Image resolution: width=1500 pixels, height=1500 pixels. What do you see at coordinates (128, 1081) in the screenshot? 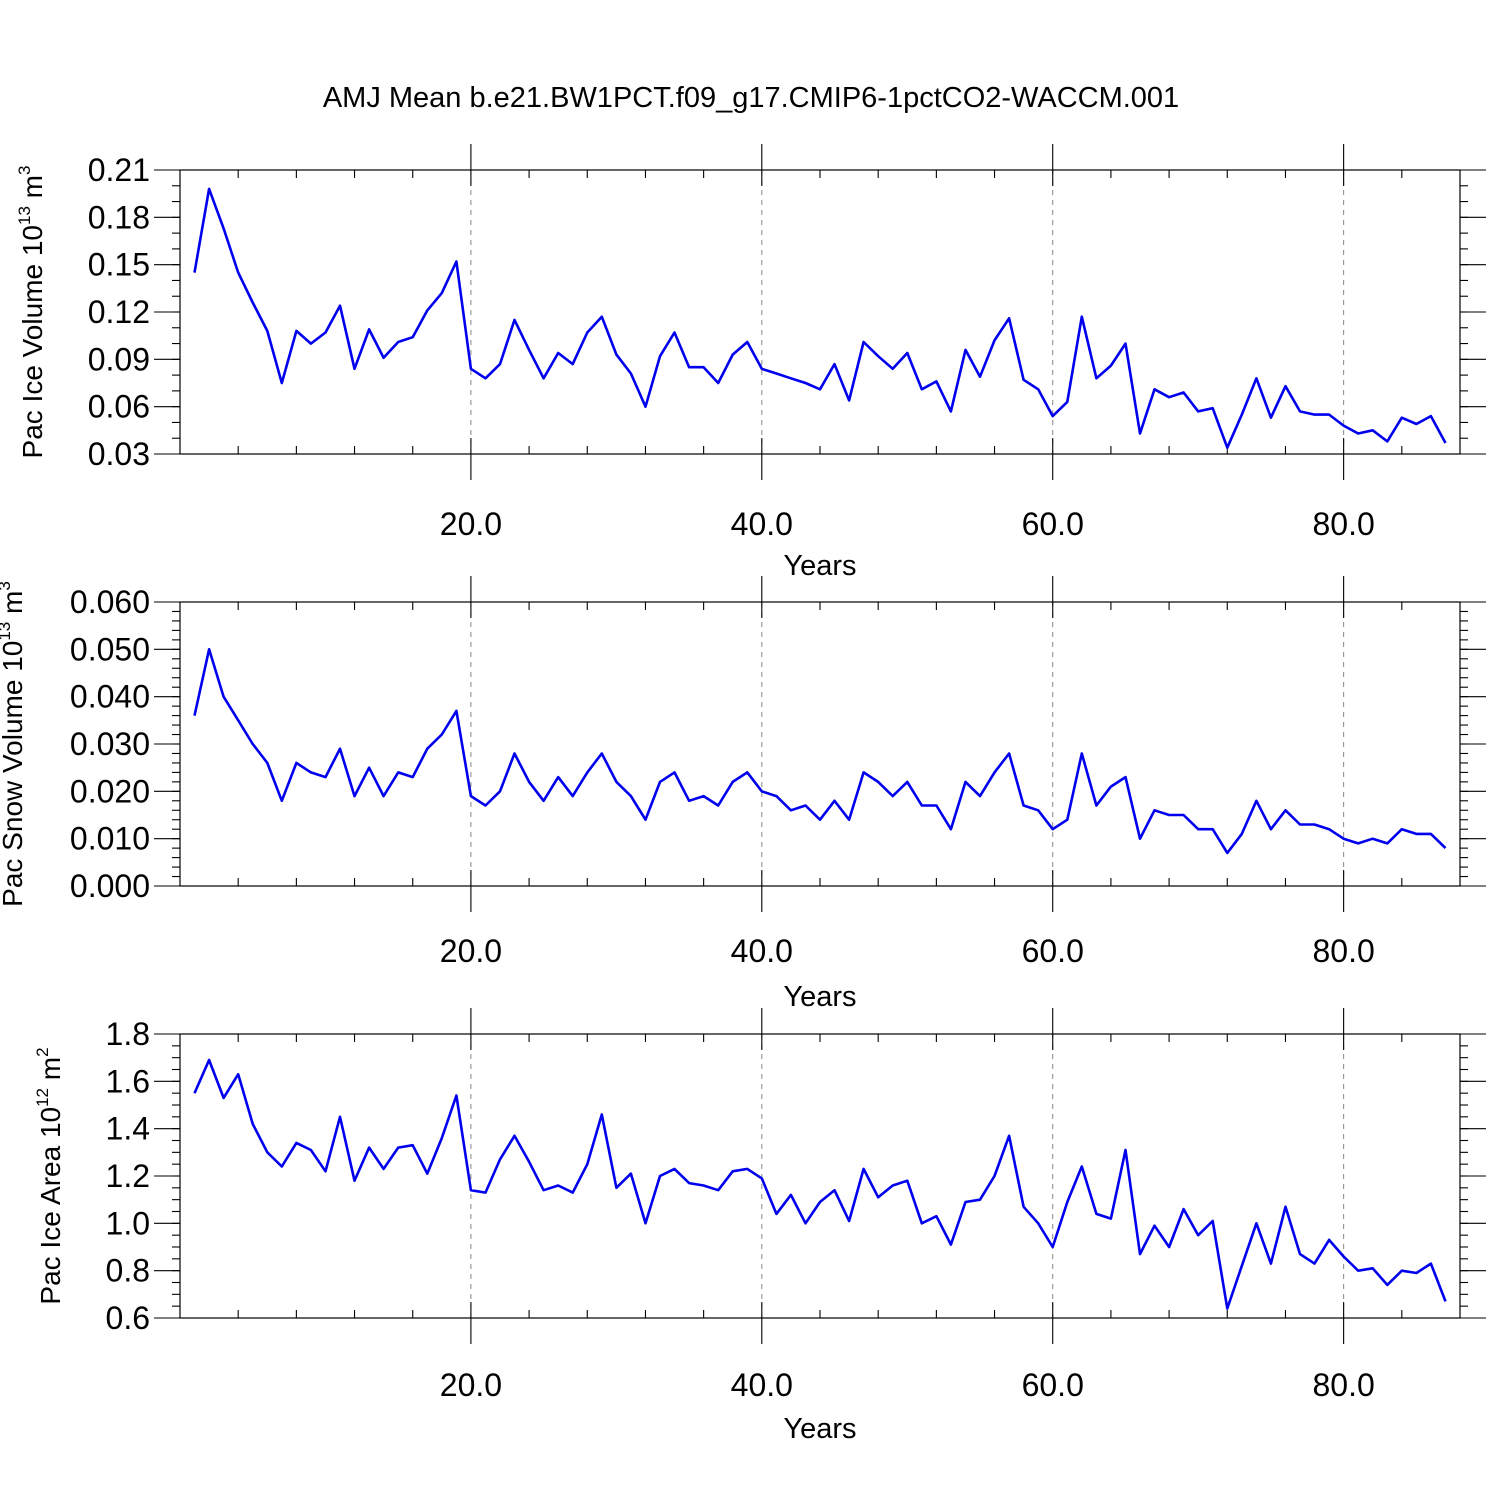
I see `panel-ice-area-y-tick-label-5: 1.6` at bounding box center [128, 1081].